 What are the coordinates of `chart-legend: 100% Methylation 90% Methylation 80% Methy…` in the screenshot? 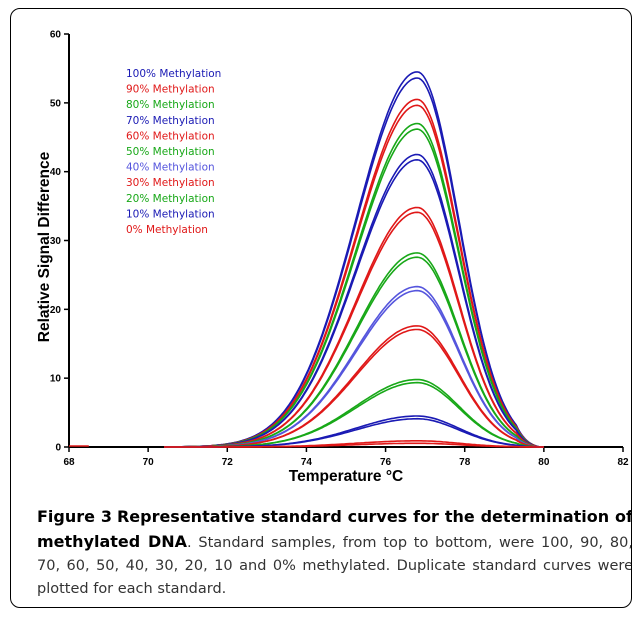 It's located at (173, 152).